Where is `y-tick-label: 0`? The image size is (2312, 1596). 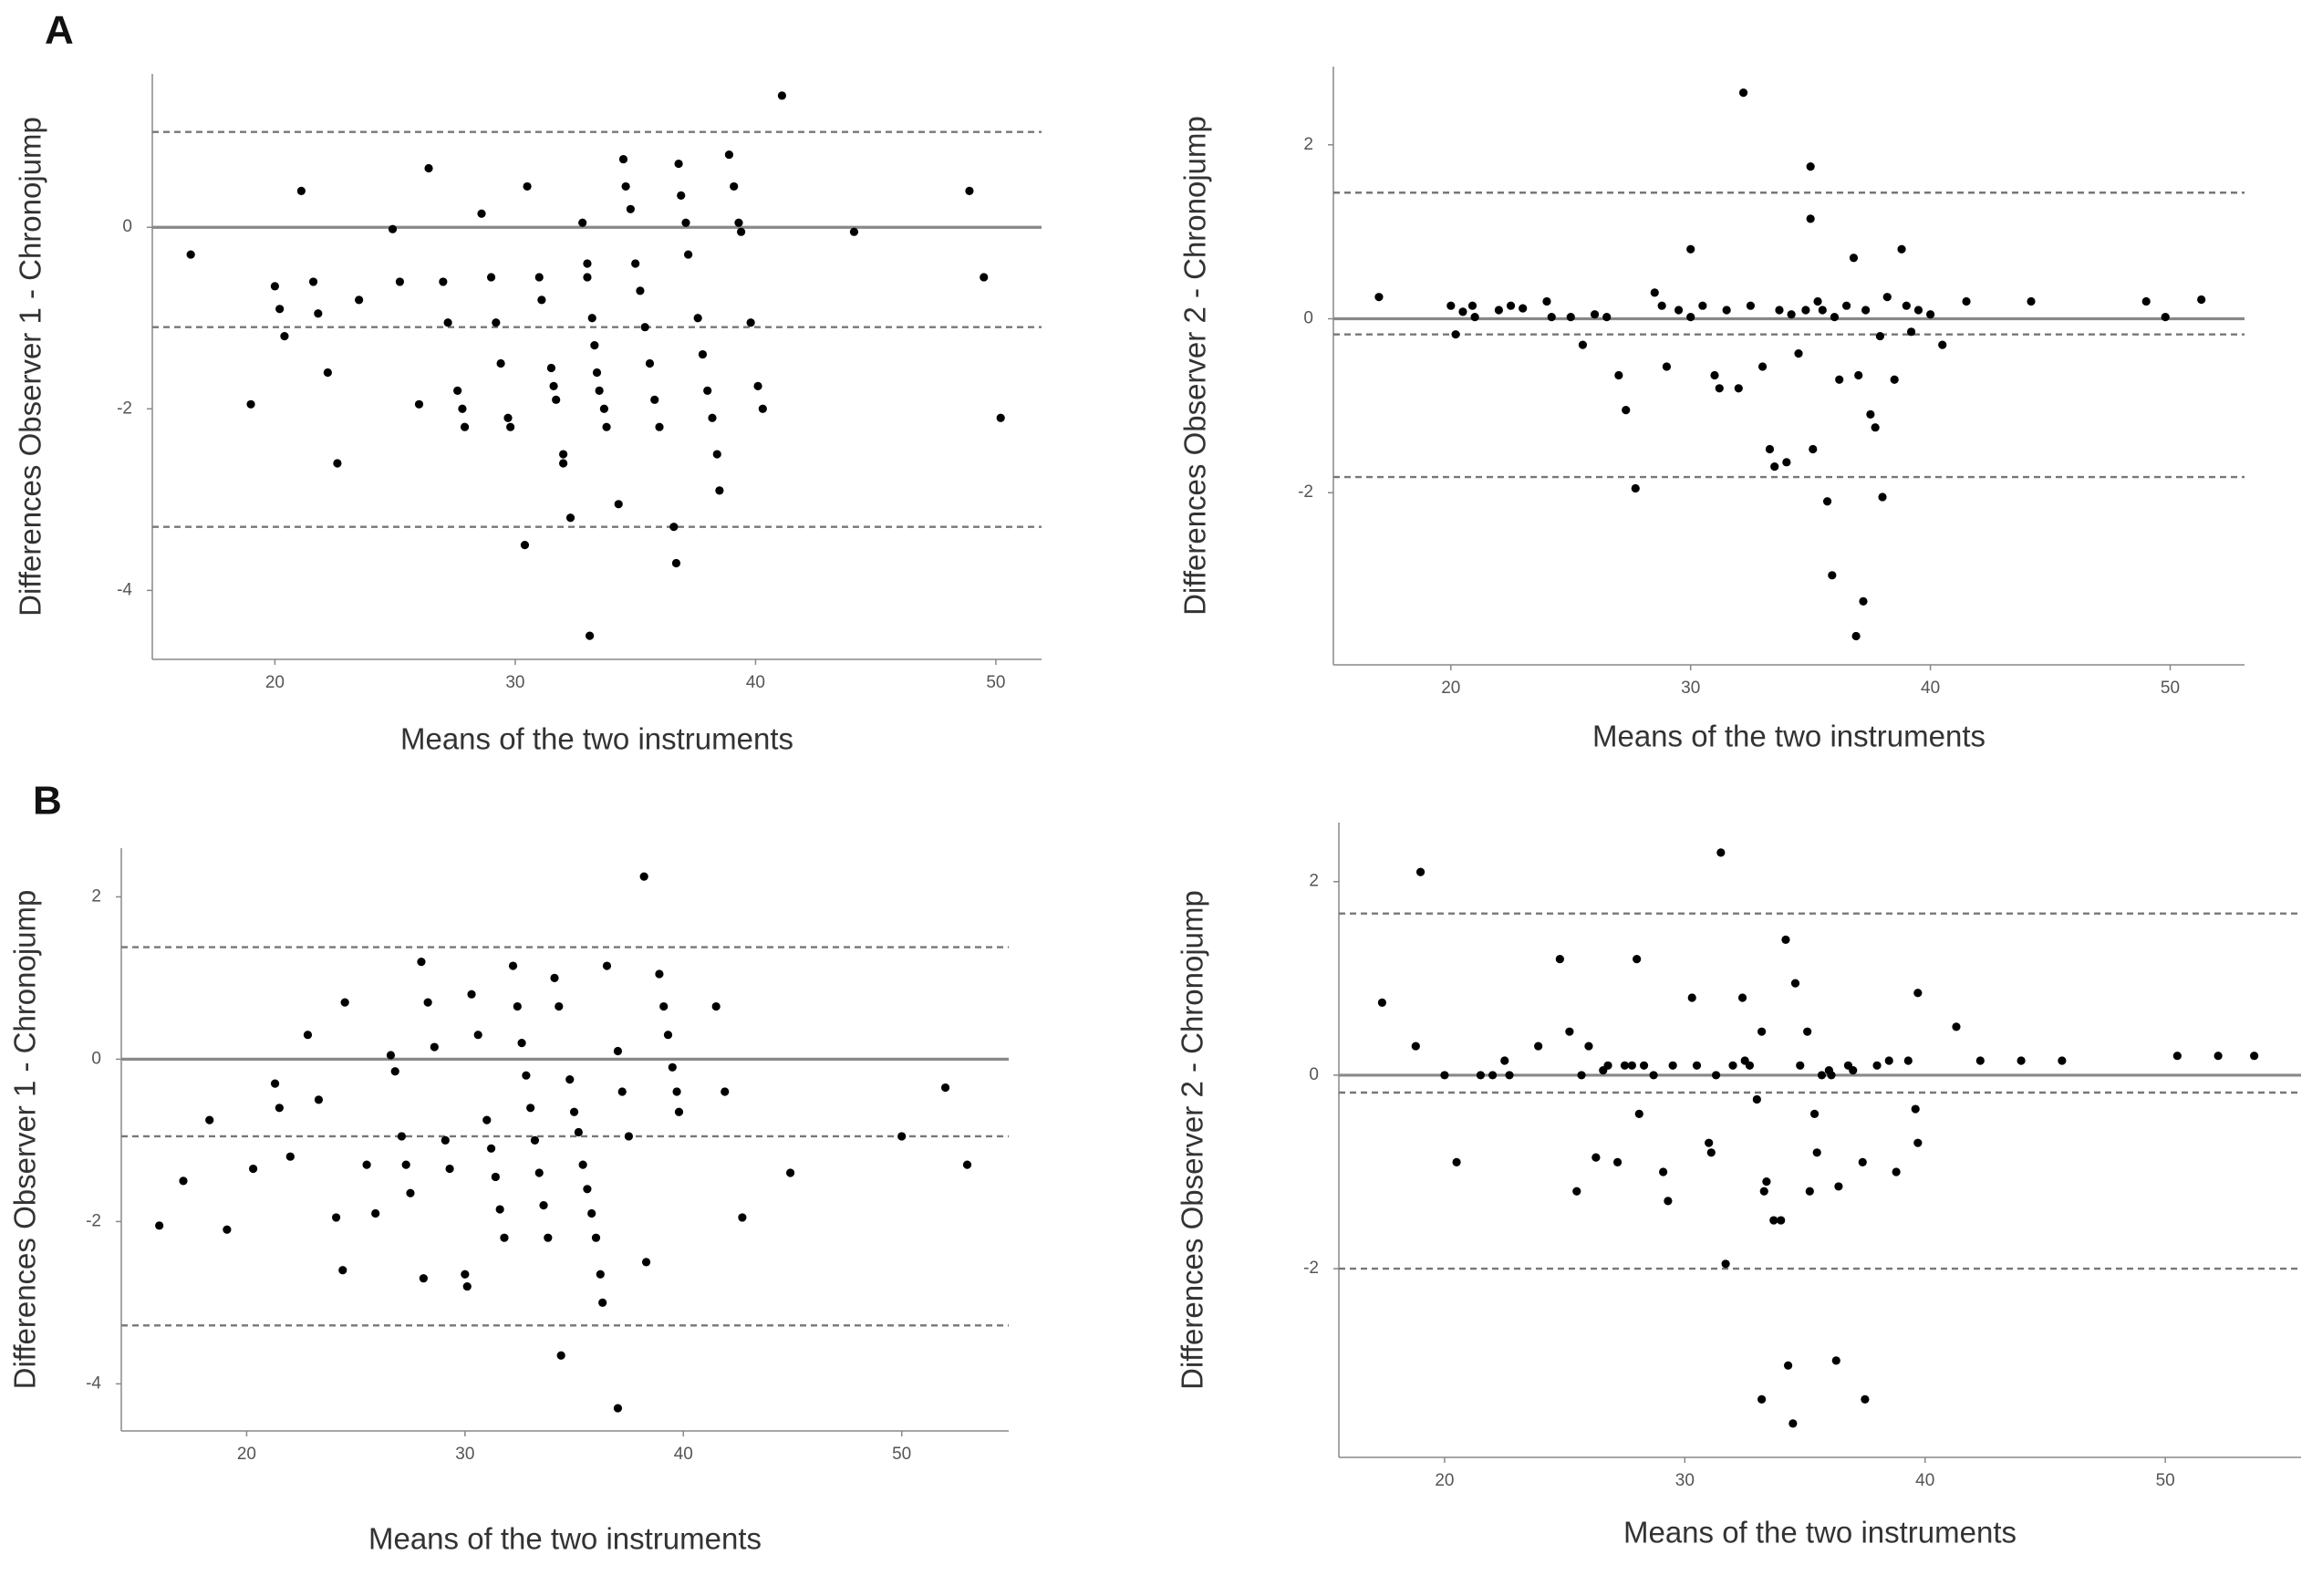
y-tick-label: 0 is located at coordinates (96, 1058).